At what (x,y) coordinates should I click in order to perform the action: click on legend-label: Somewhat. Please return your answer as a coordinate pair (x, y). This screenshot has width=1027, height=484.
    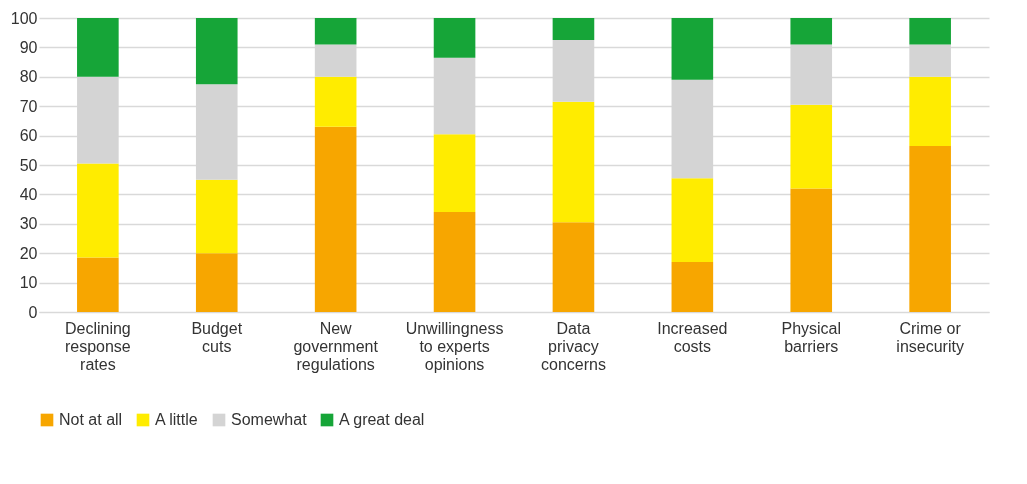
    Looking at the image, I should click on (269, 419).